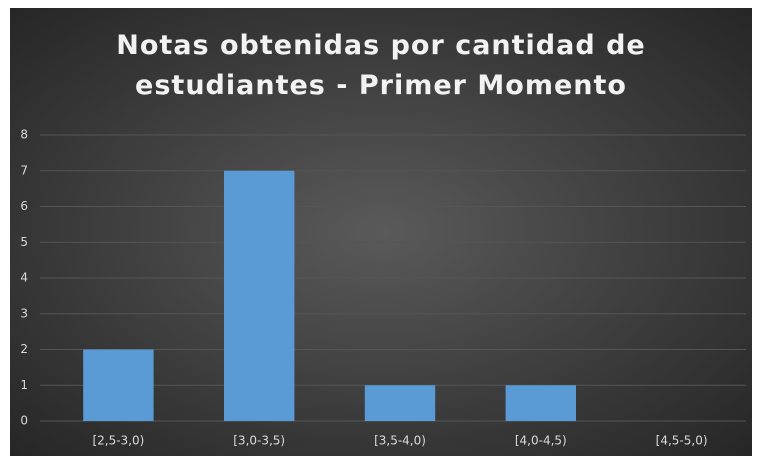  I want to click on y-tick-label: 6, so click(24, 206).